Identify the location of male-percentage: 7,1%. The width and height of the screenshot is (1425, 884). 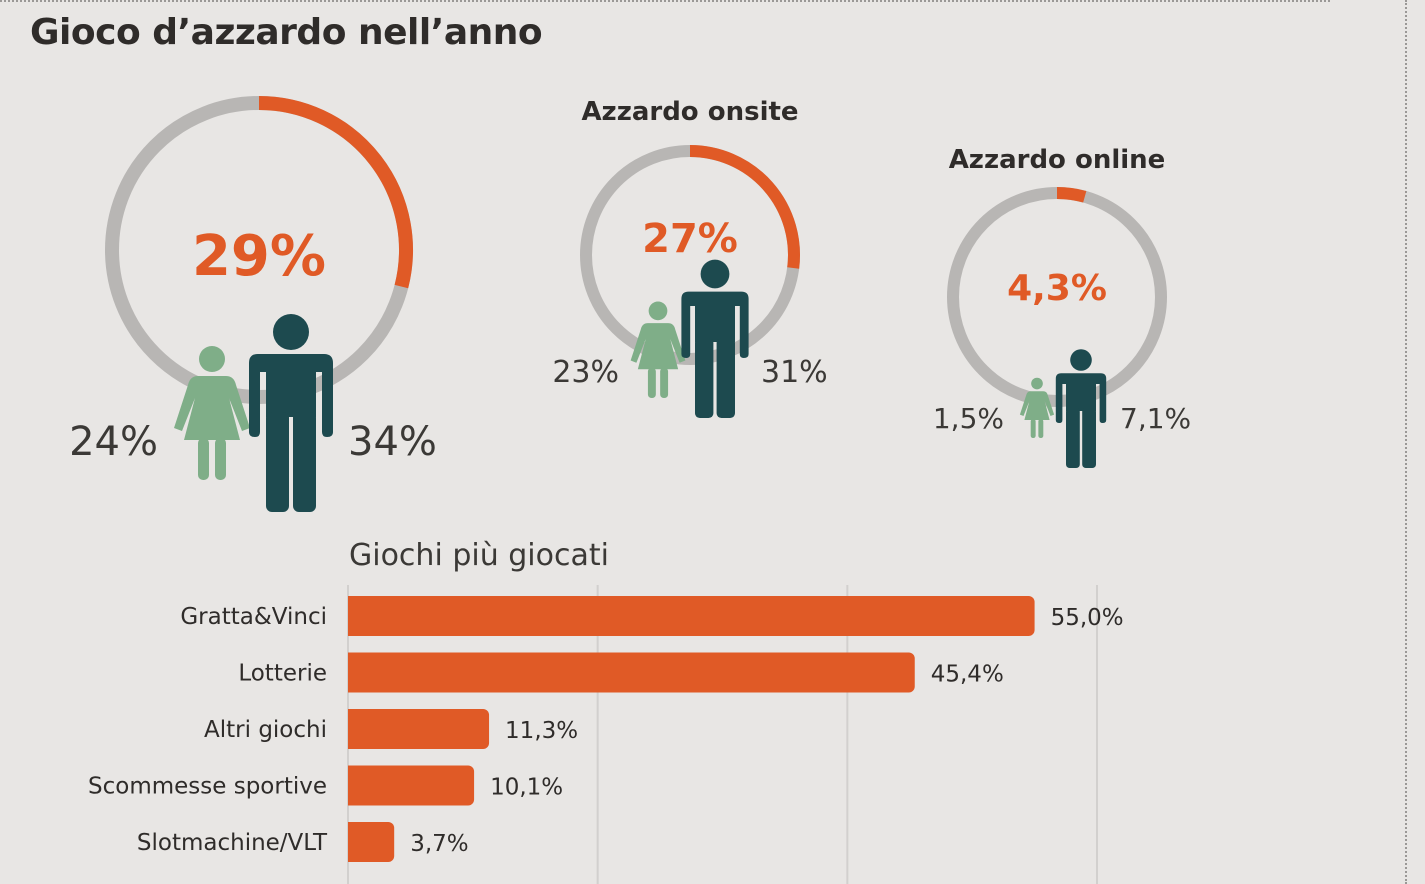
(1155, 418).